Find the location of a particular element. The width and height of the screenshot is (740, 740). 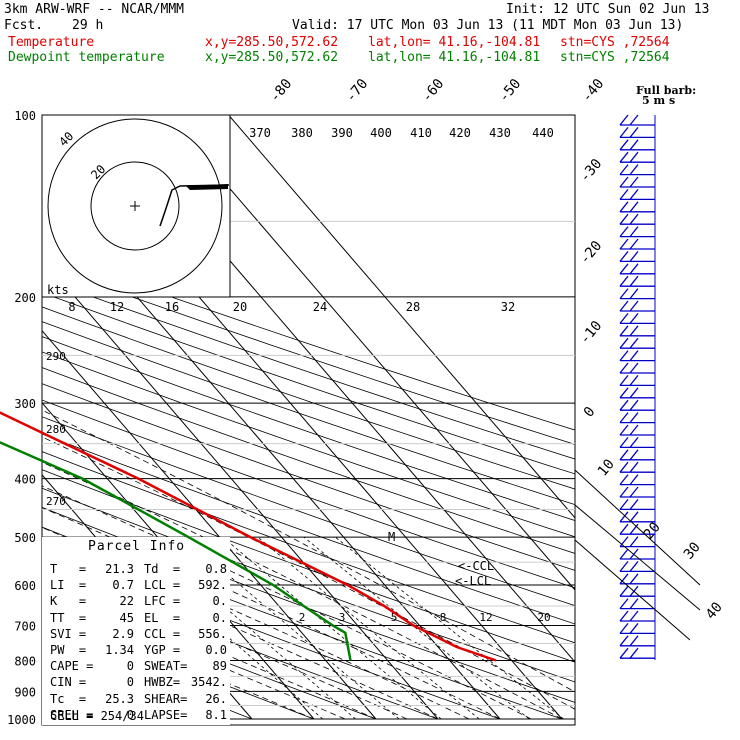

mixing-top-label-1: 12 is located at coordinates (117, 307).